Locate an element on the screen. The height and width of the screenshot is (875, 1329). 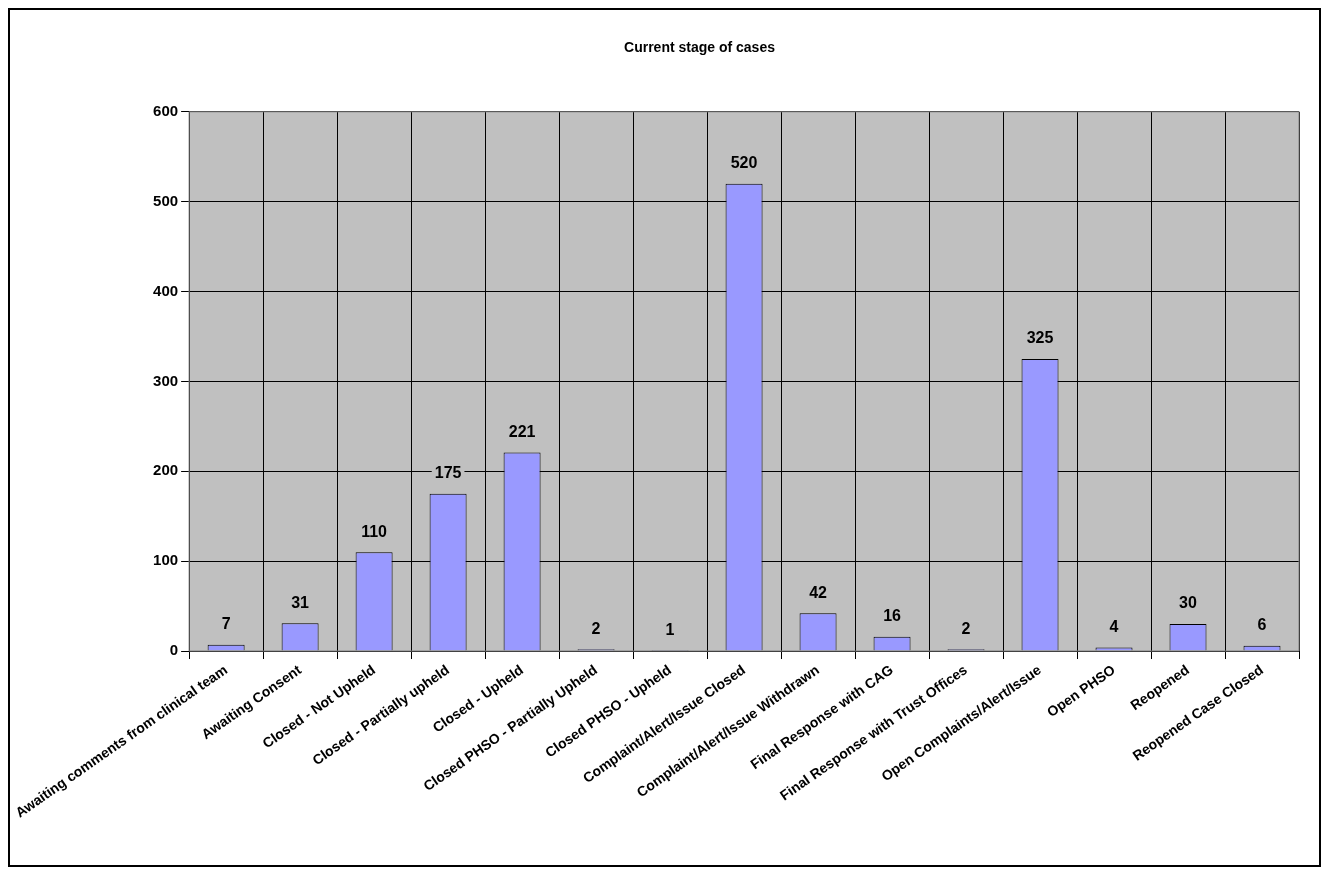
data-label: 31 is located at coordinates (300, 602).